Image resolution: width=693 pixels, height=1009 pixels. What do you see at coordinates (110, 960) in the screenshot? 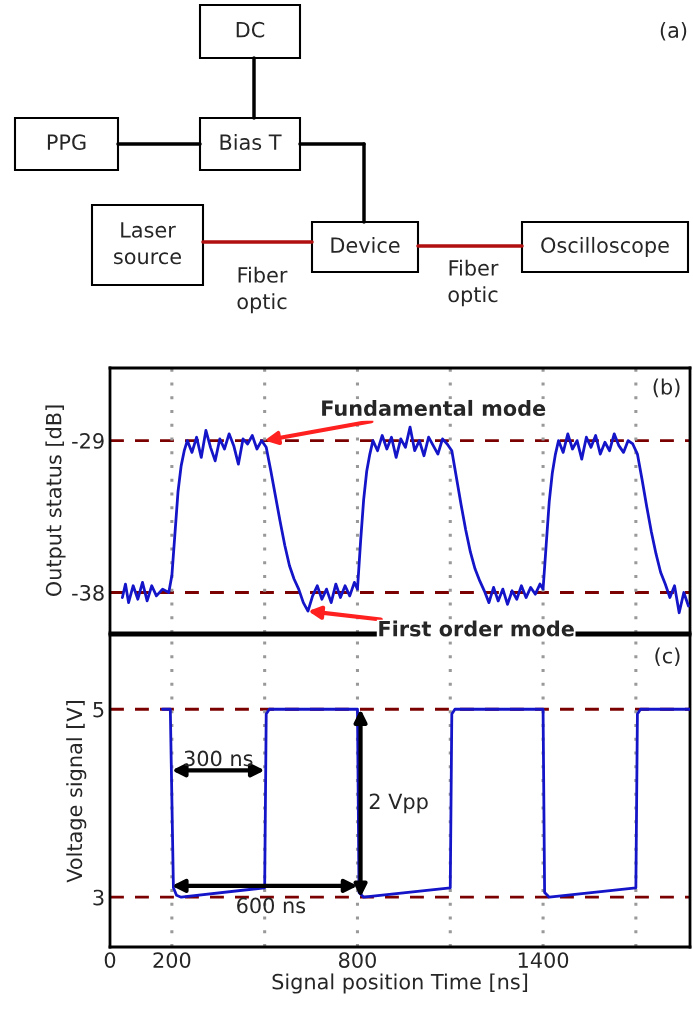
I see `x-tick-label: 0` at bounding box center [110, 960].